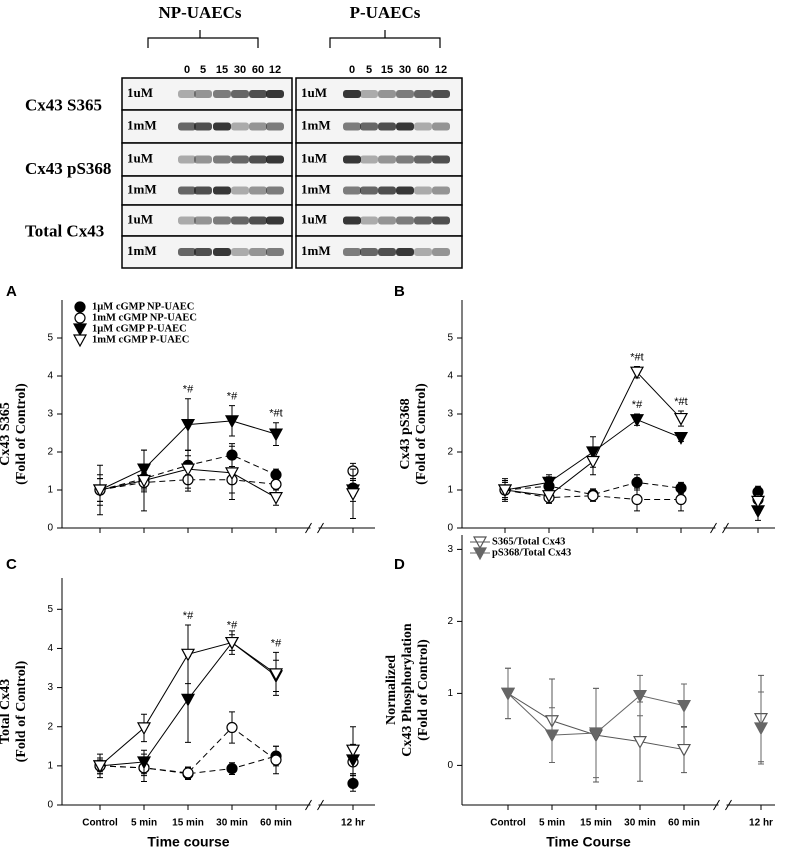  What do you see at coordinates (407, 690) in the screenshot?
I see `y-axis-label: Cx43 Phosphorylation` at bounding box center [407, 690].